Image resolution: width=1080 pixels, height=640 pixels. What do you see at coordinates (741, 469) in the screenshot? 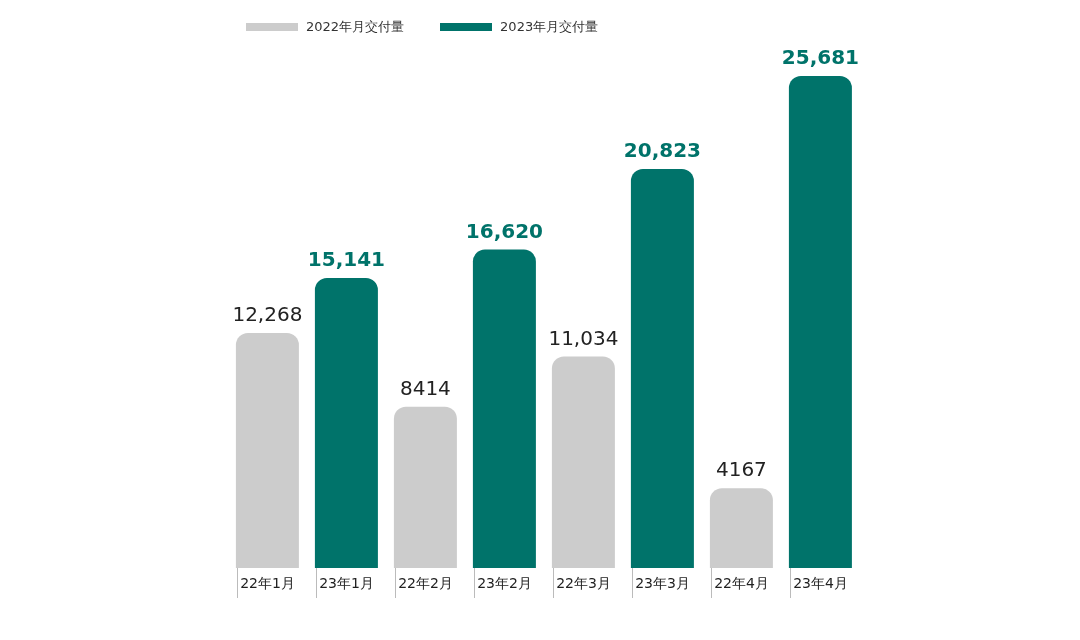
I see `data-label: 4167` at bounding box center [741, 469].